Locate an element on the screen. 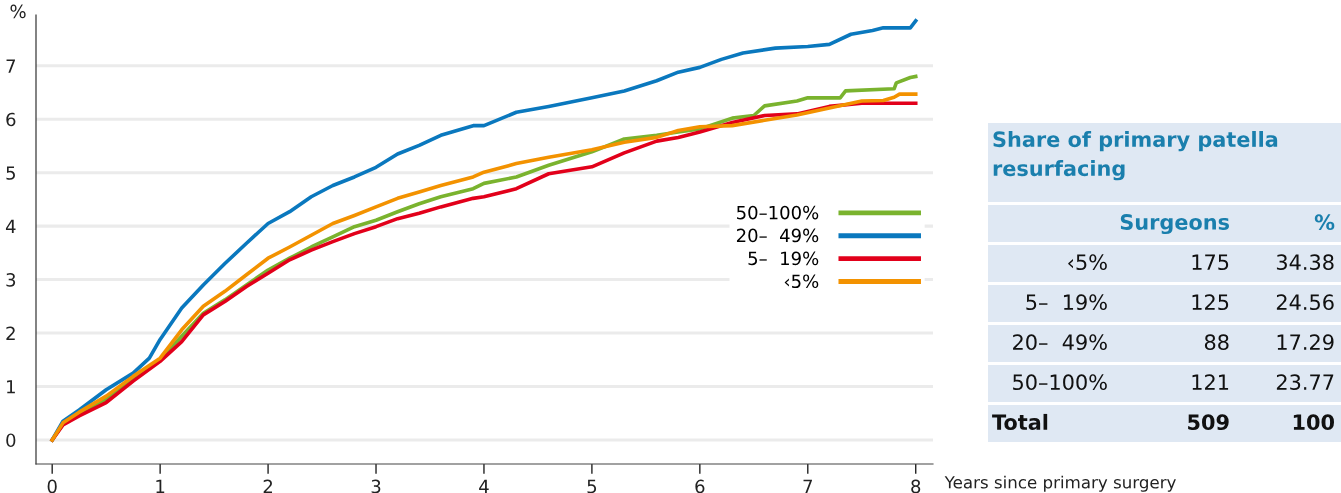 The image size is (1341, 493). data-label: 24.56 is located at coordinates (1305, 302).